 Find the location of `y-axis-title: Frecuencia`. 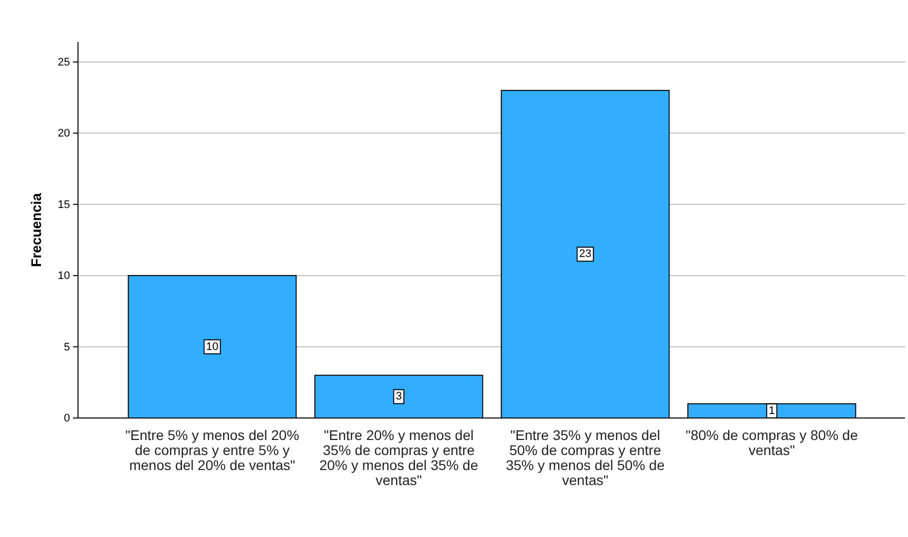

y-axis-title: Frecuencia is located at coordinates (36, 229).